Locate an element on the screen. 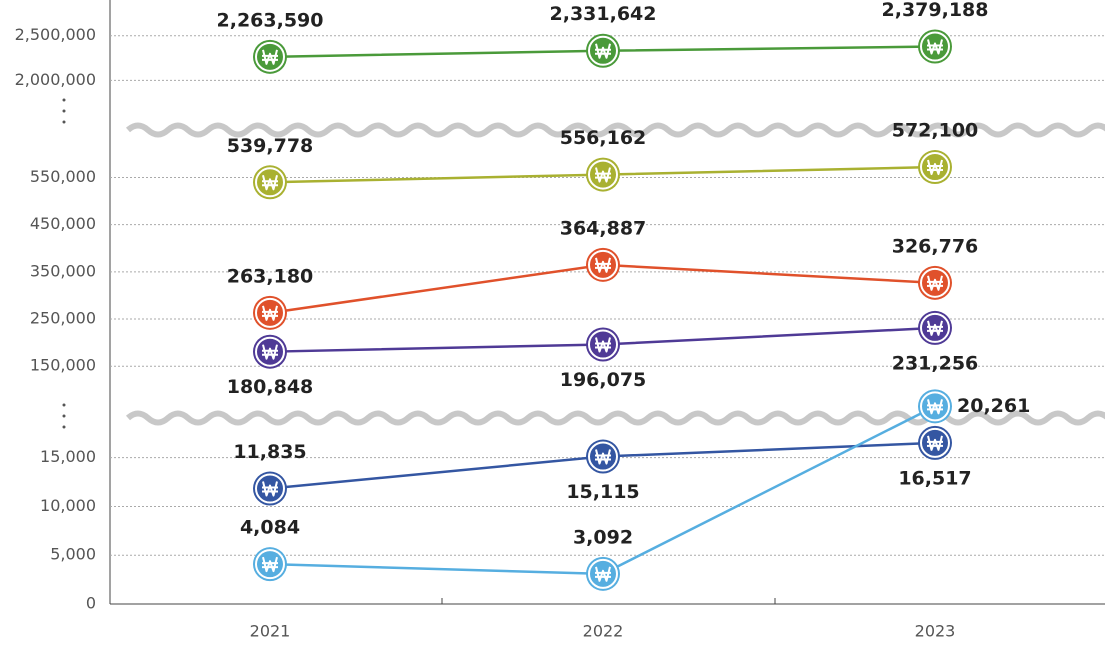 The height and width of the screenshot is (645, 1105). y-tick-label: 150,000 is located at coordinates (63, 365).